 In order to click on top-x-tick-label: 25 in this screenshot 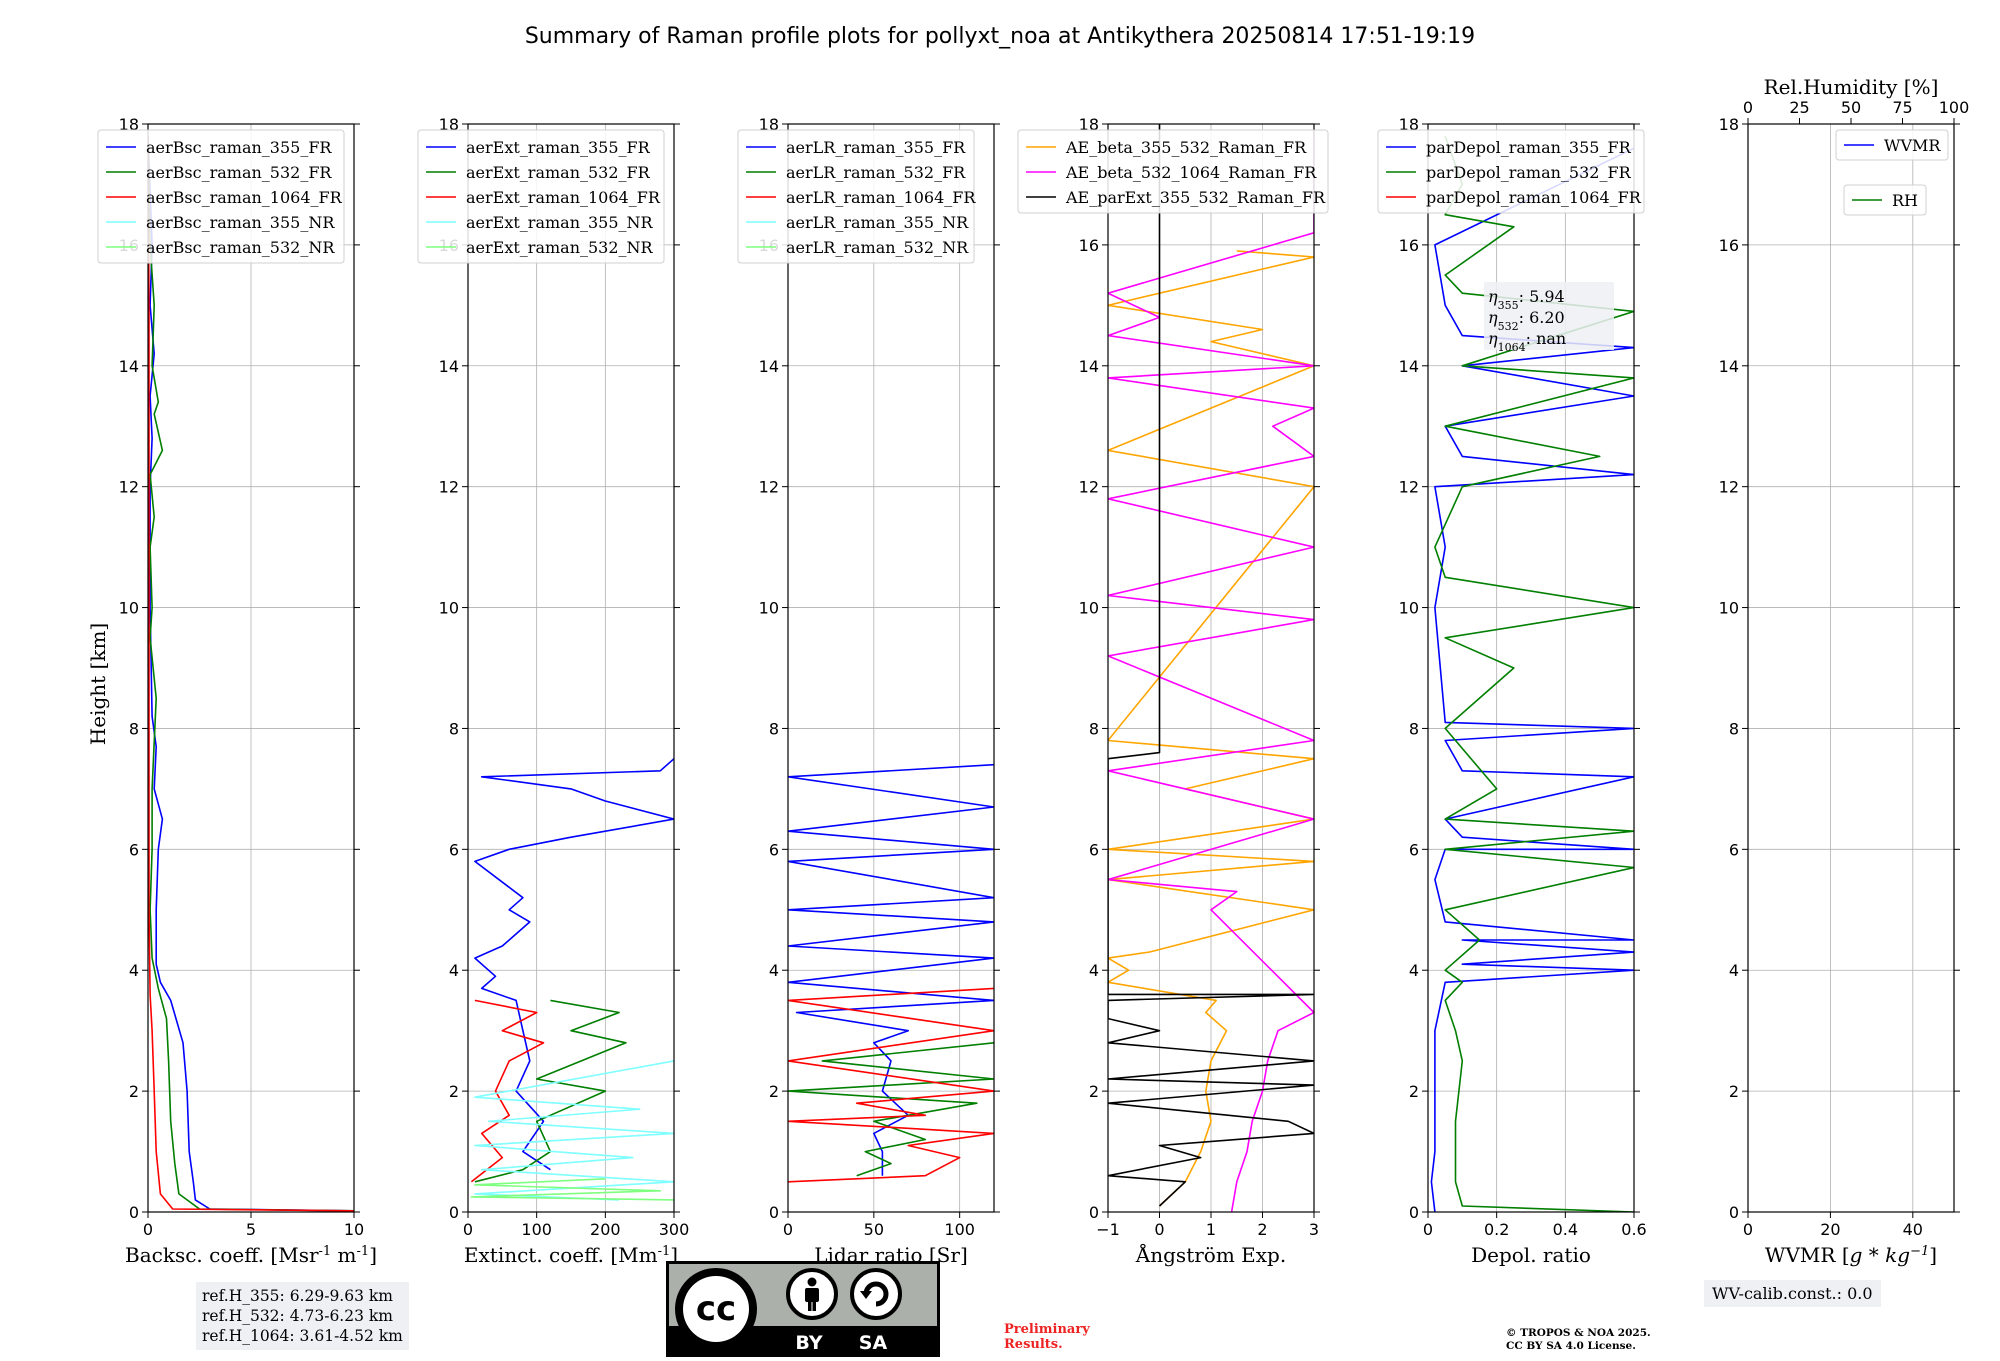, I will do `click(1799, 107)`.